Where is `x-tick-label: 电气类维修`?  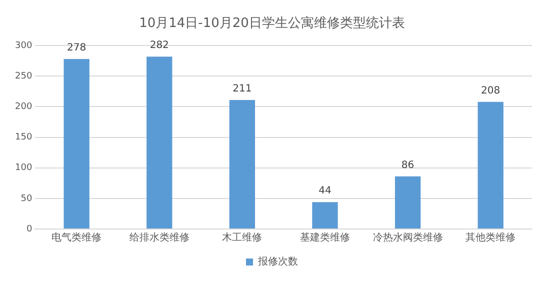 x-tick-label: 电气类维修 is located at coordinates (77, 238).